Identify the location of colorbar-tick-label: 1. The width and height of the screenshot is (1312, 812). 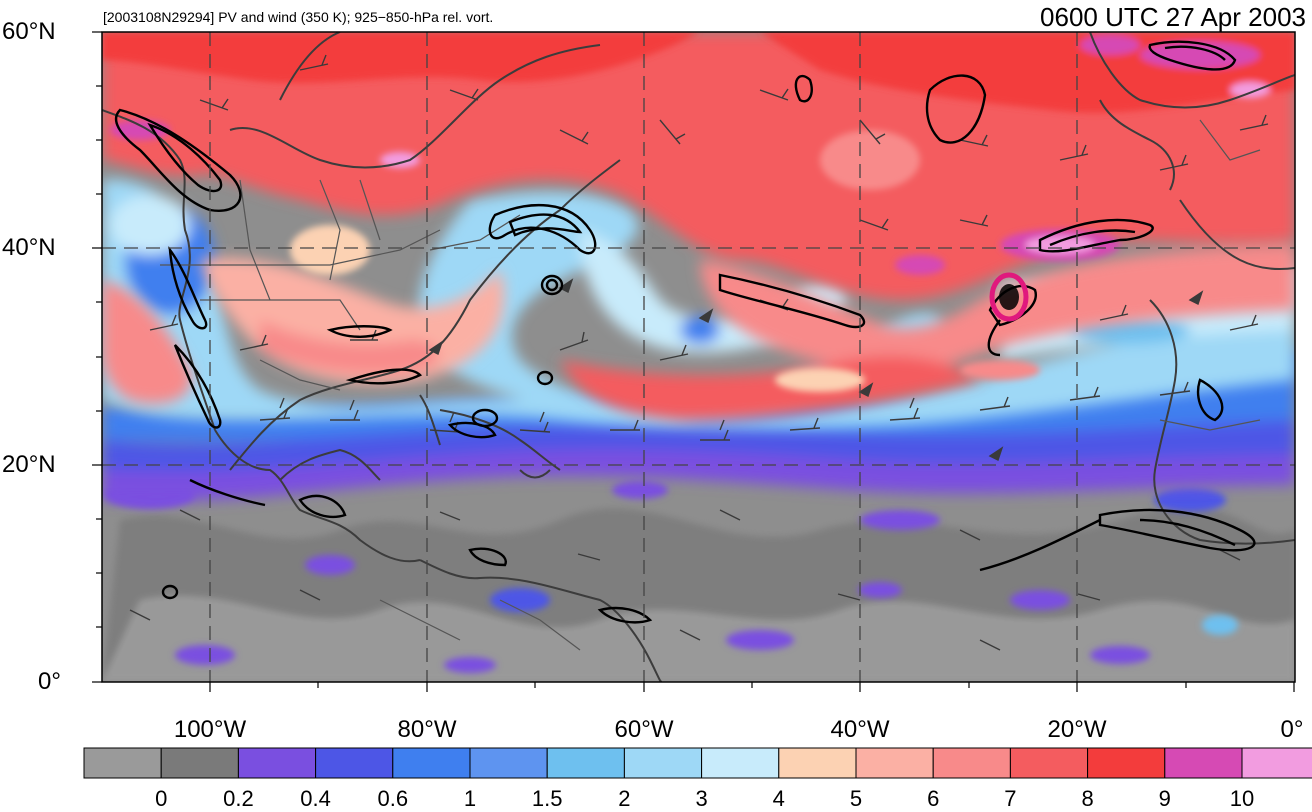
(470, 798).